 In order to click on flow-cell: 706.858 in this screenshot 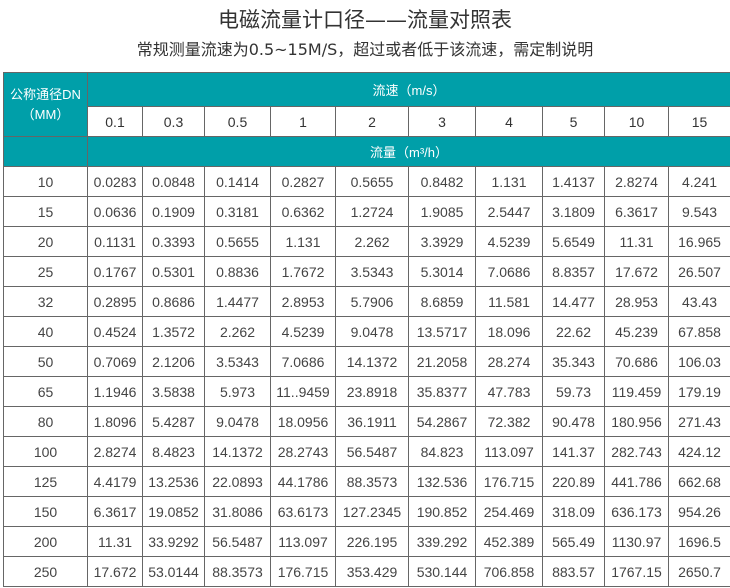, I will do `click(509, 571)`.